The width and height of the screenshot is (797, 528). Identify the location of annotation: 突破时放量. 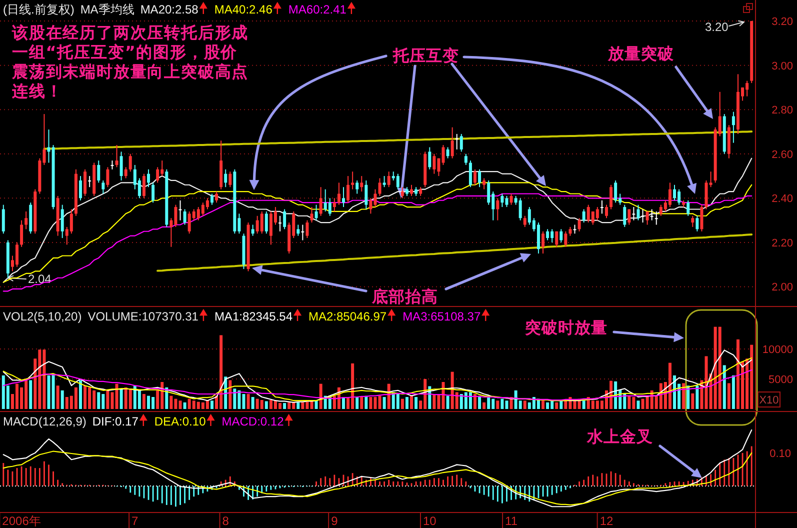
(566, 327).